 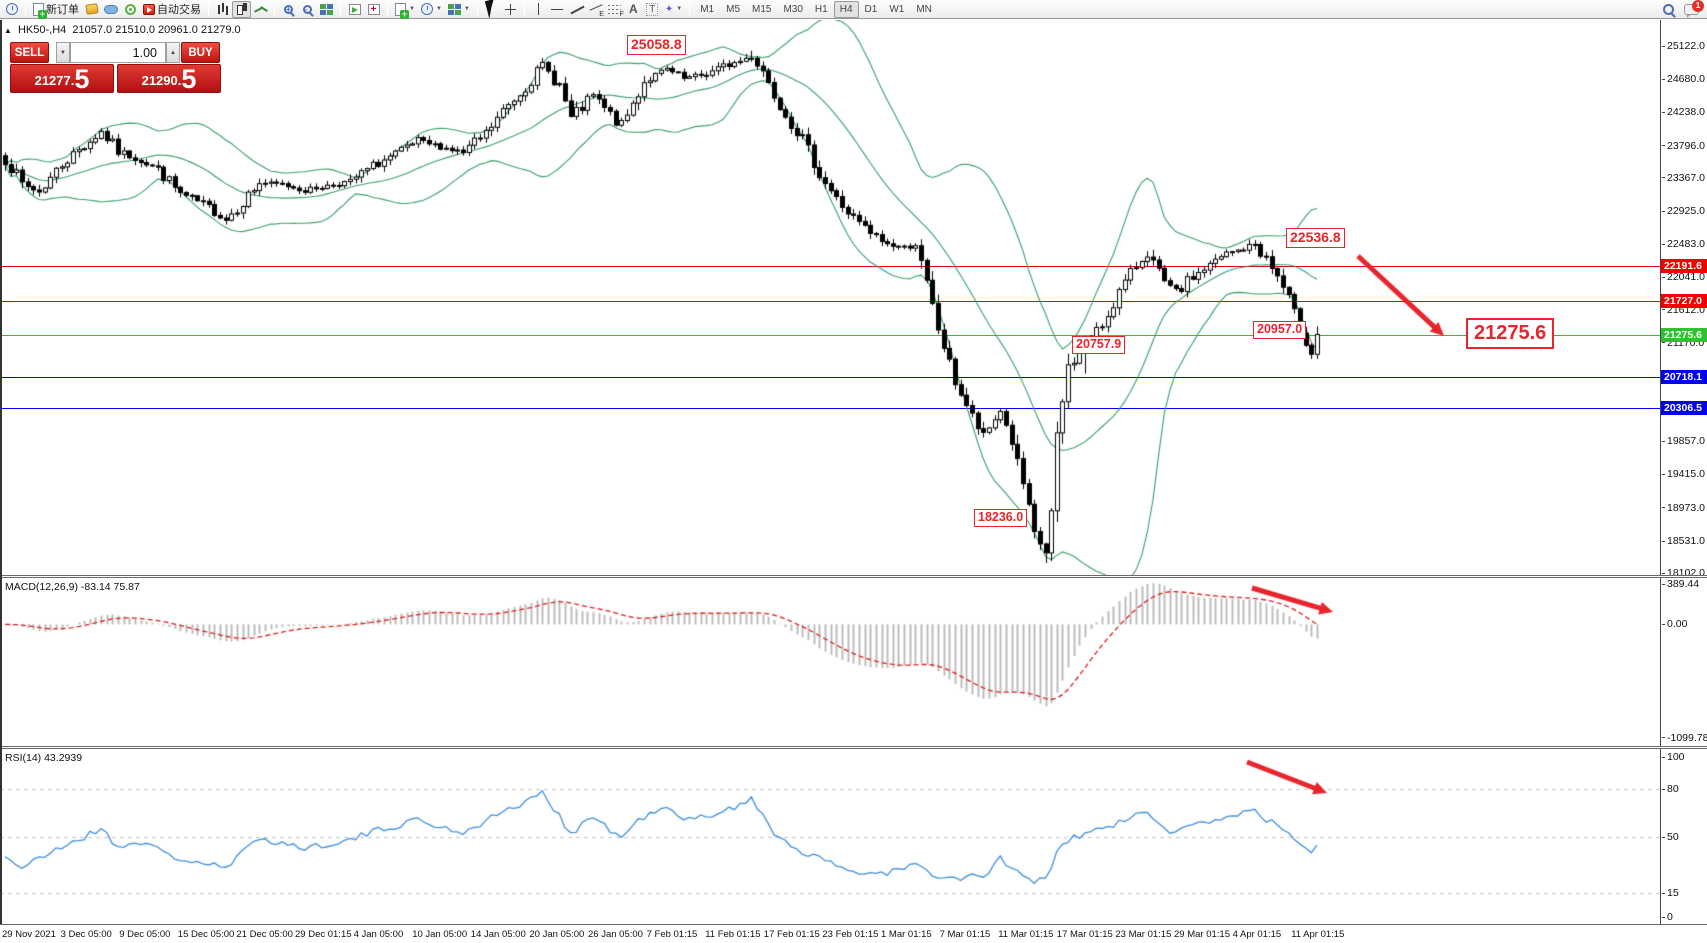 I want to click on vertical-line-button, so click(x=538, y=9).